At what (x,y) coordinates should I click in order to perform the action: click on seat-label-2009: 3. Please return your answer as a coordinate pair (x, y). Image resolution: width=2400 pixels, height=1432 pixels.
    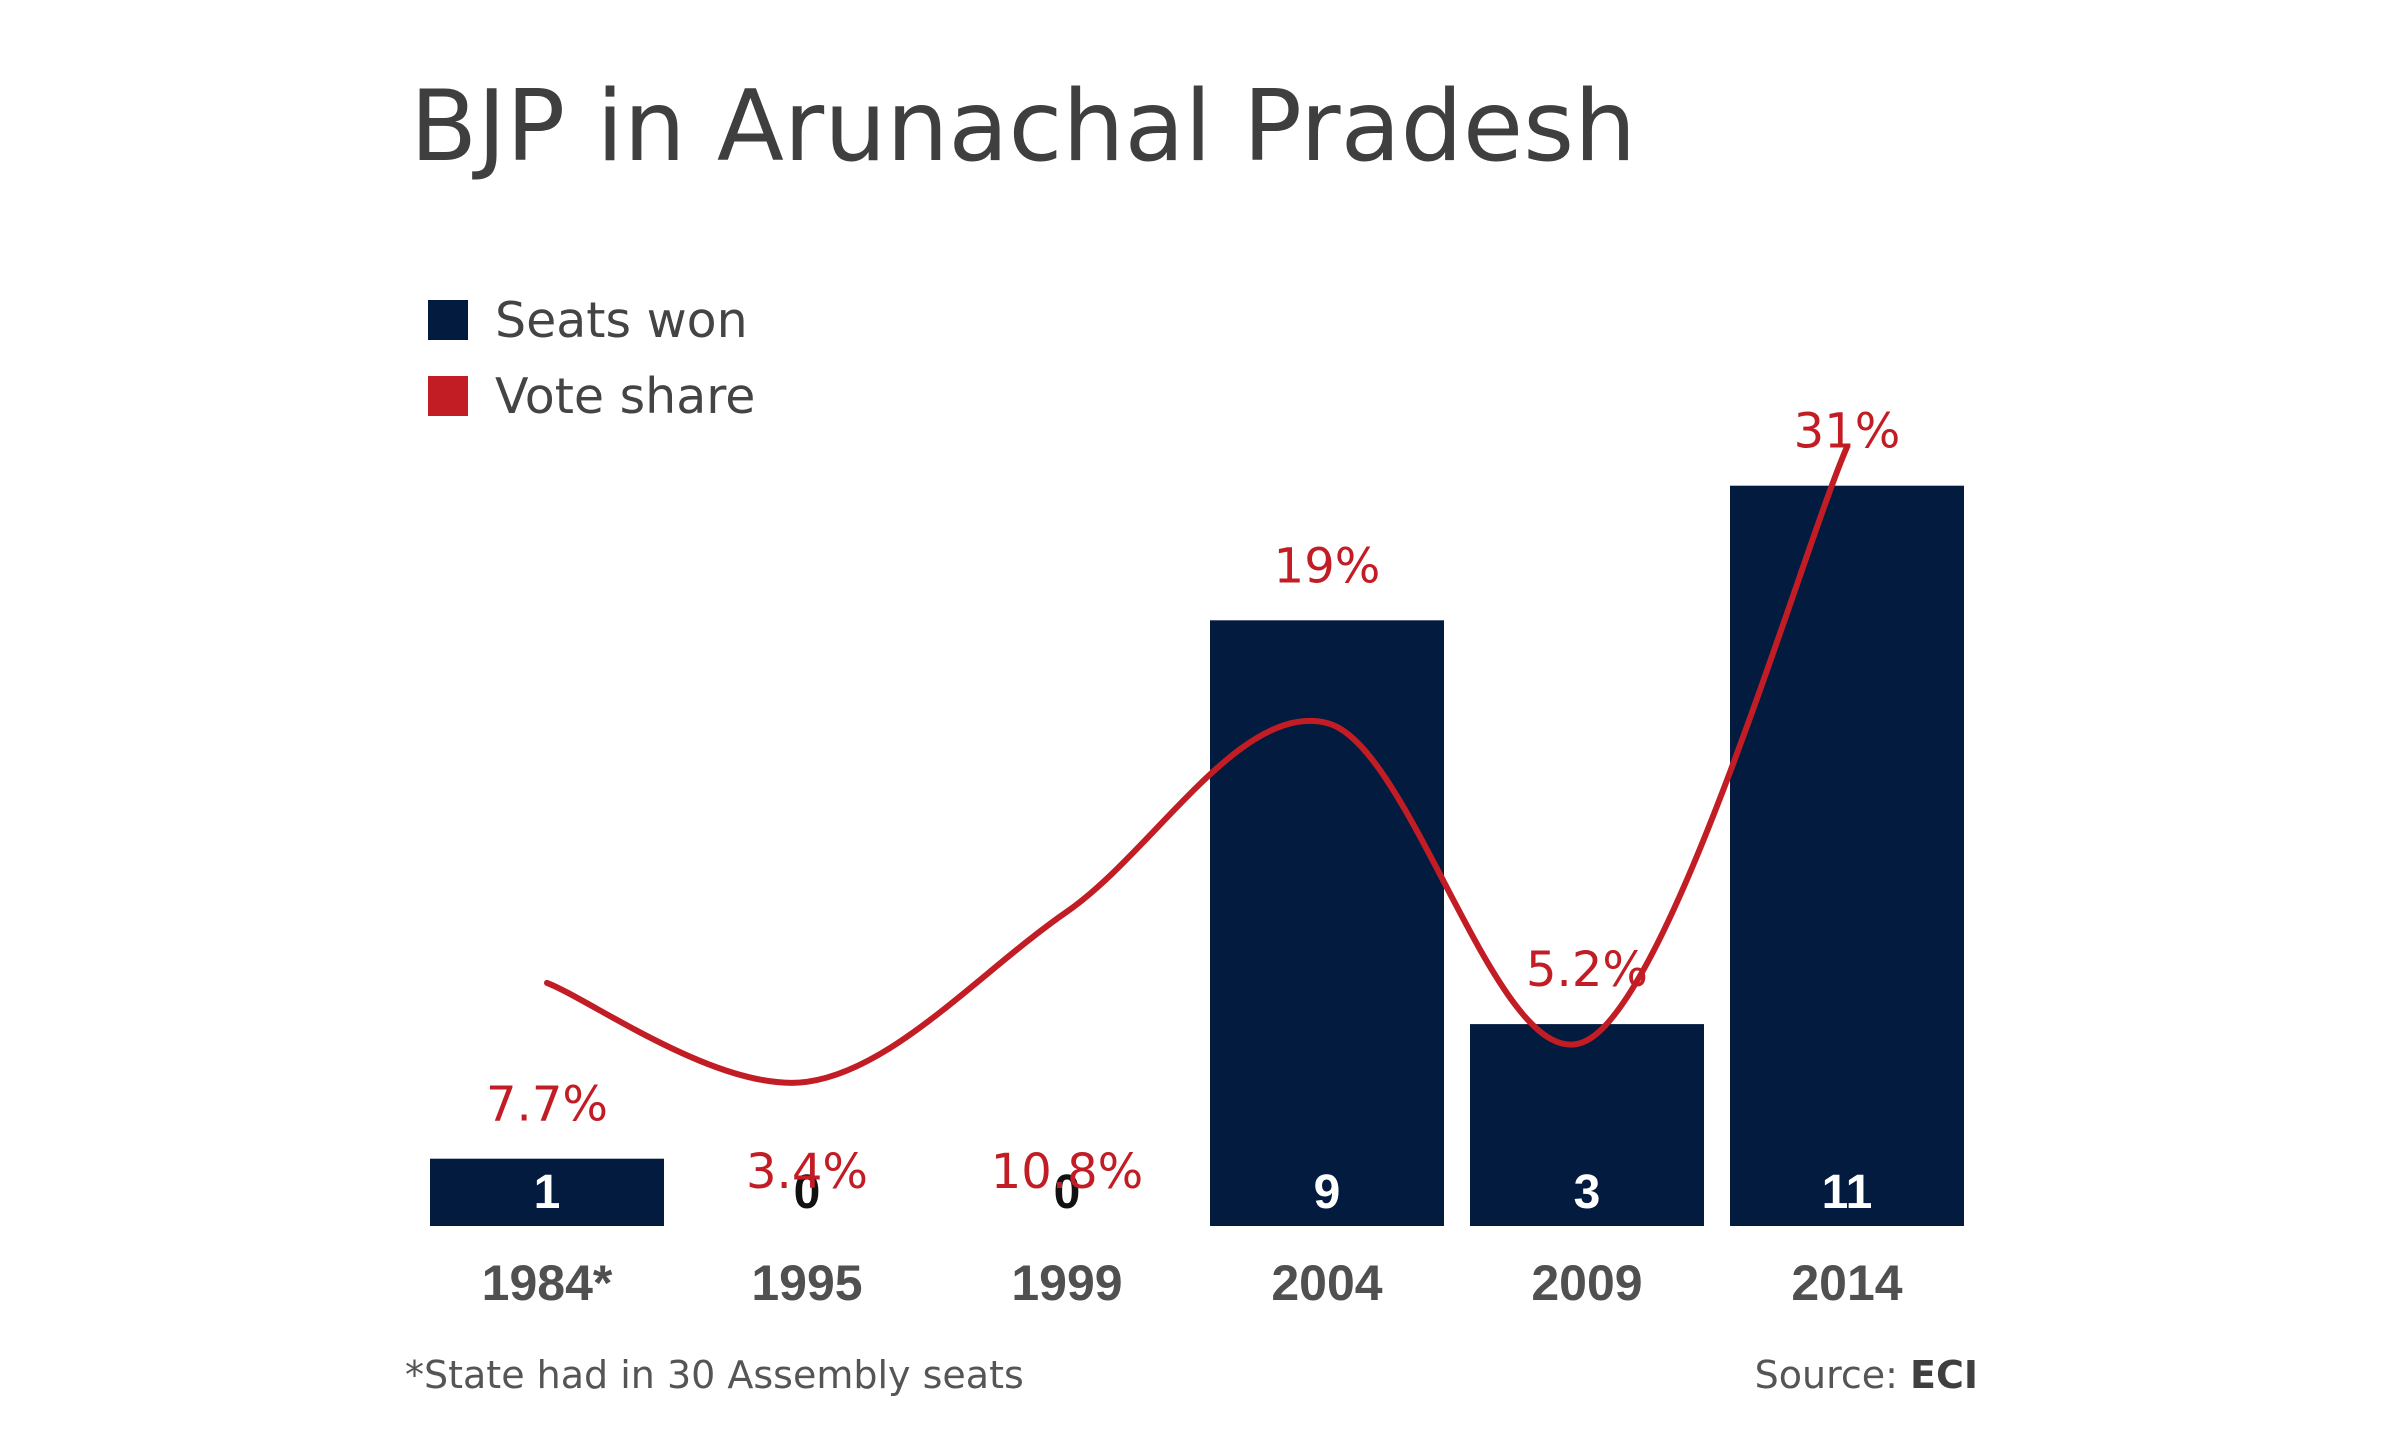
    Looking at the image, I should click on (1587, 1192).